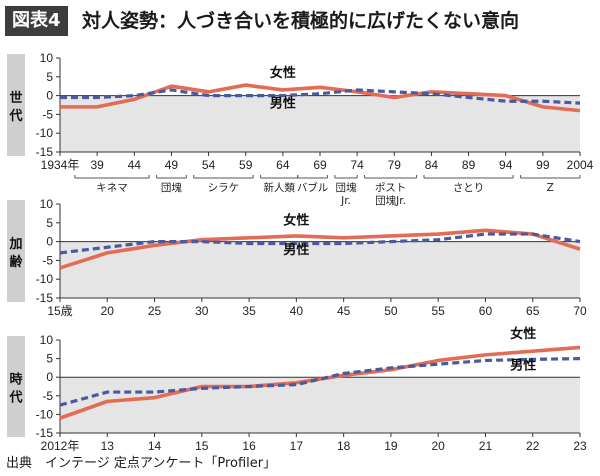 The height and width of the screenshot is (476, 600). I want to click on x-tick-label: 64, so click(283, 165).